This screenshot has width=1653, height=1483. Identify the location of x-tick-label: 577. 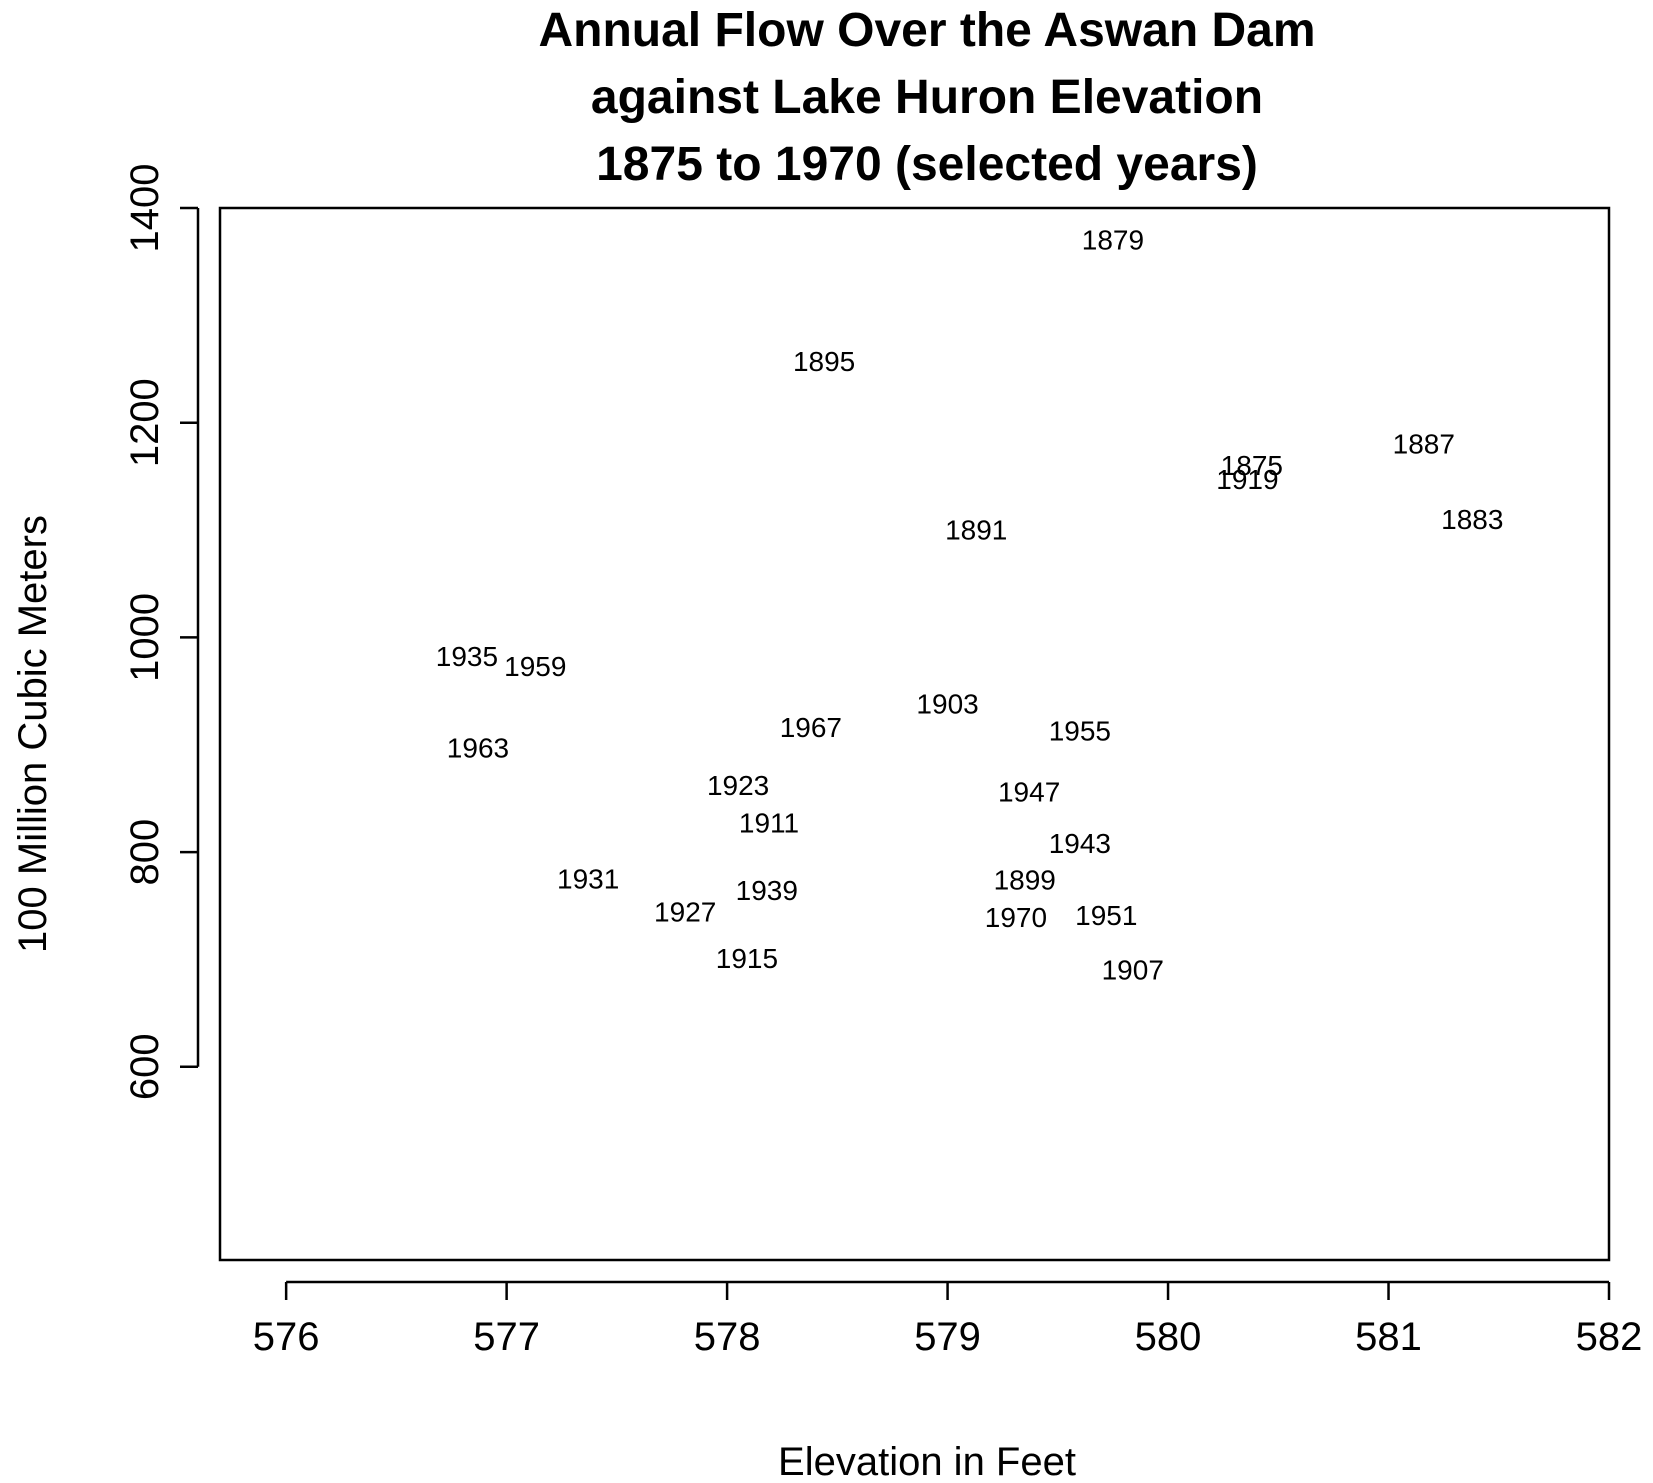
(506, 1337).